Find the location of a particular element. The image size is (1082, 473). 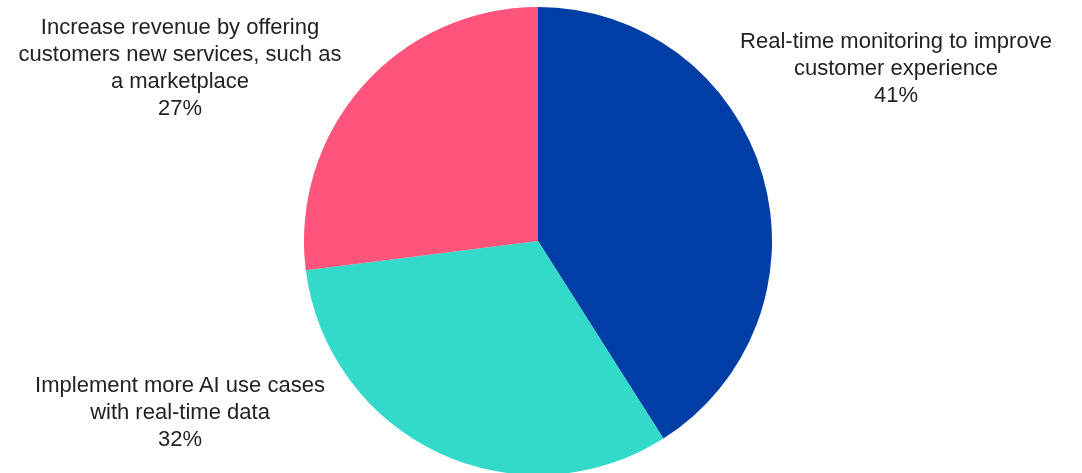

slice-label: Real-time monitoring to improve customer experience is located at coordinates (896, 53).